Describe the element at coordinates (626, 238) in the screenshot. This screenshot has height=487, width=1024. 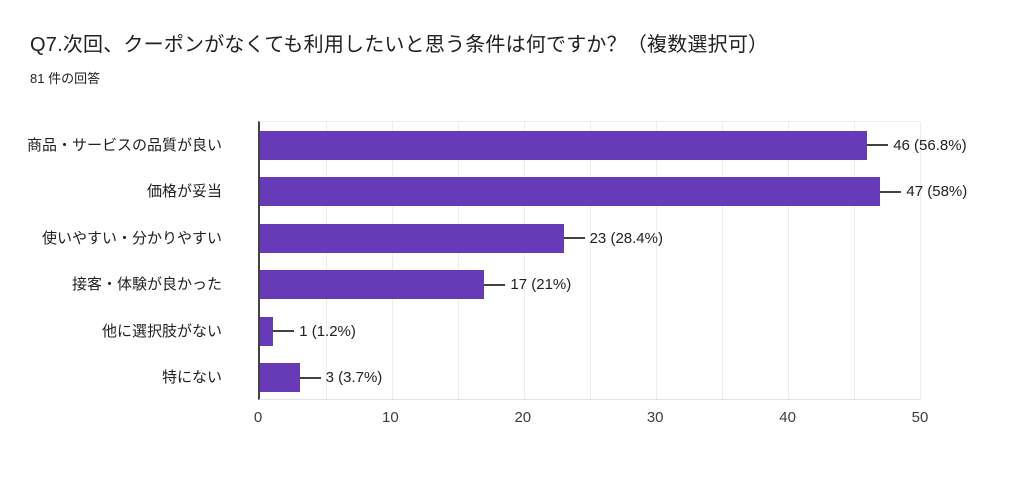
I see `value-label: 23 (28.4%)` at that location.